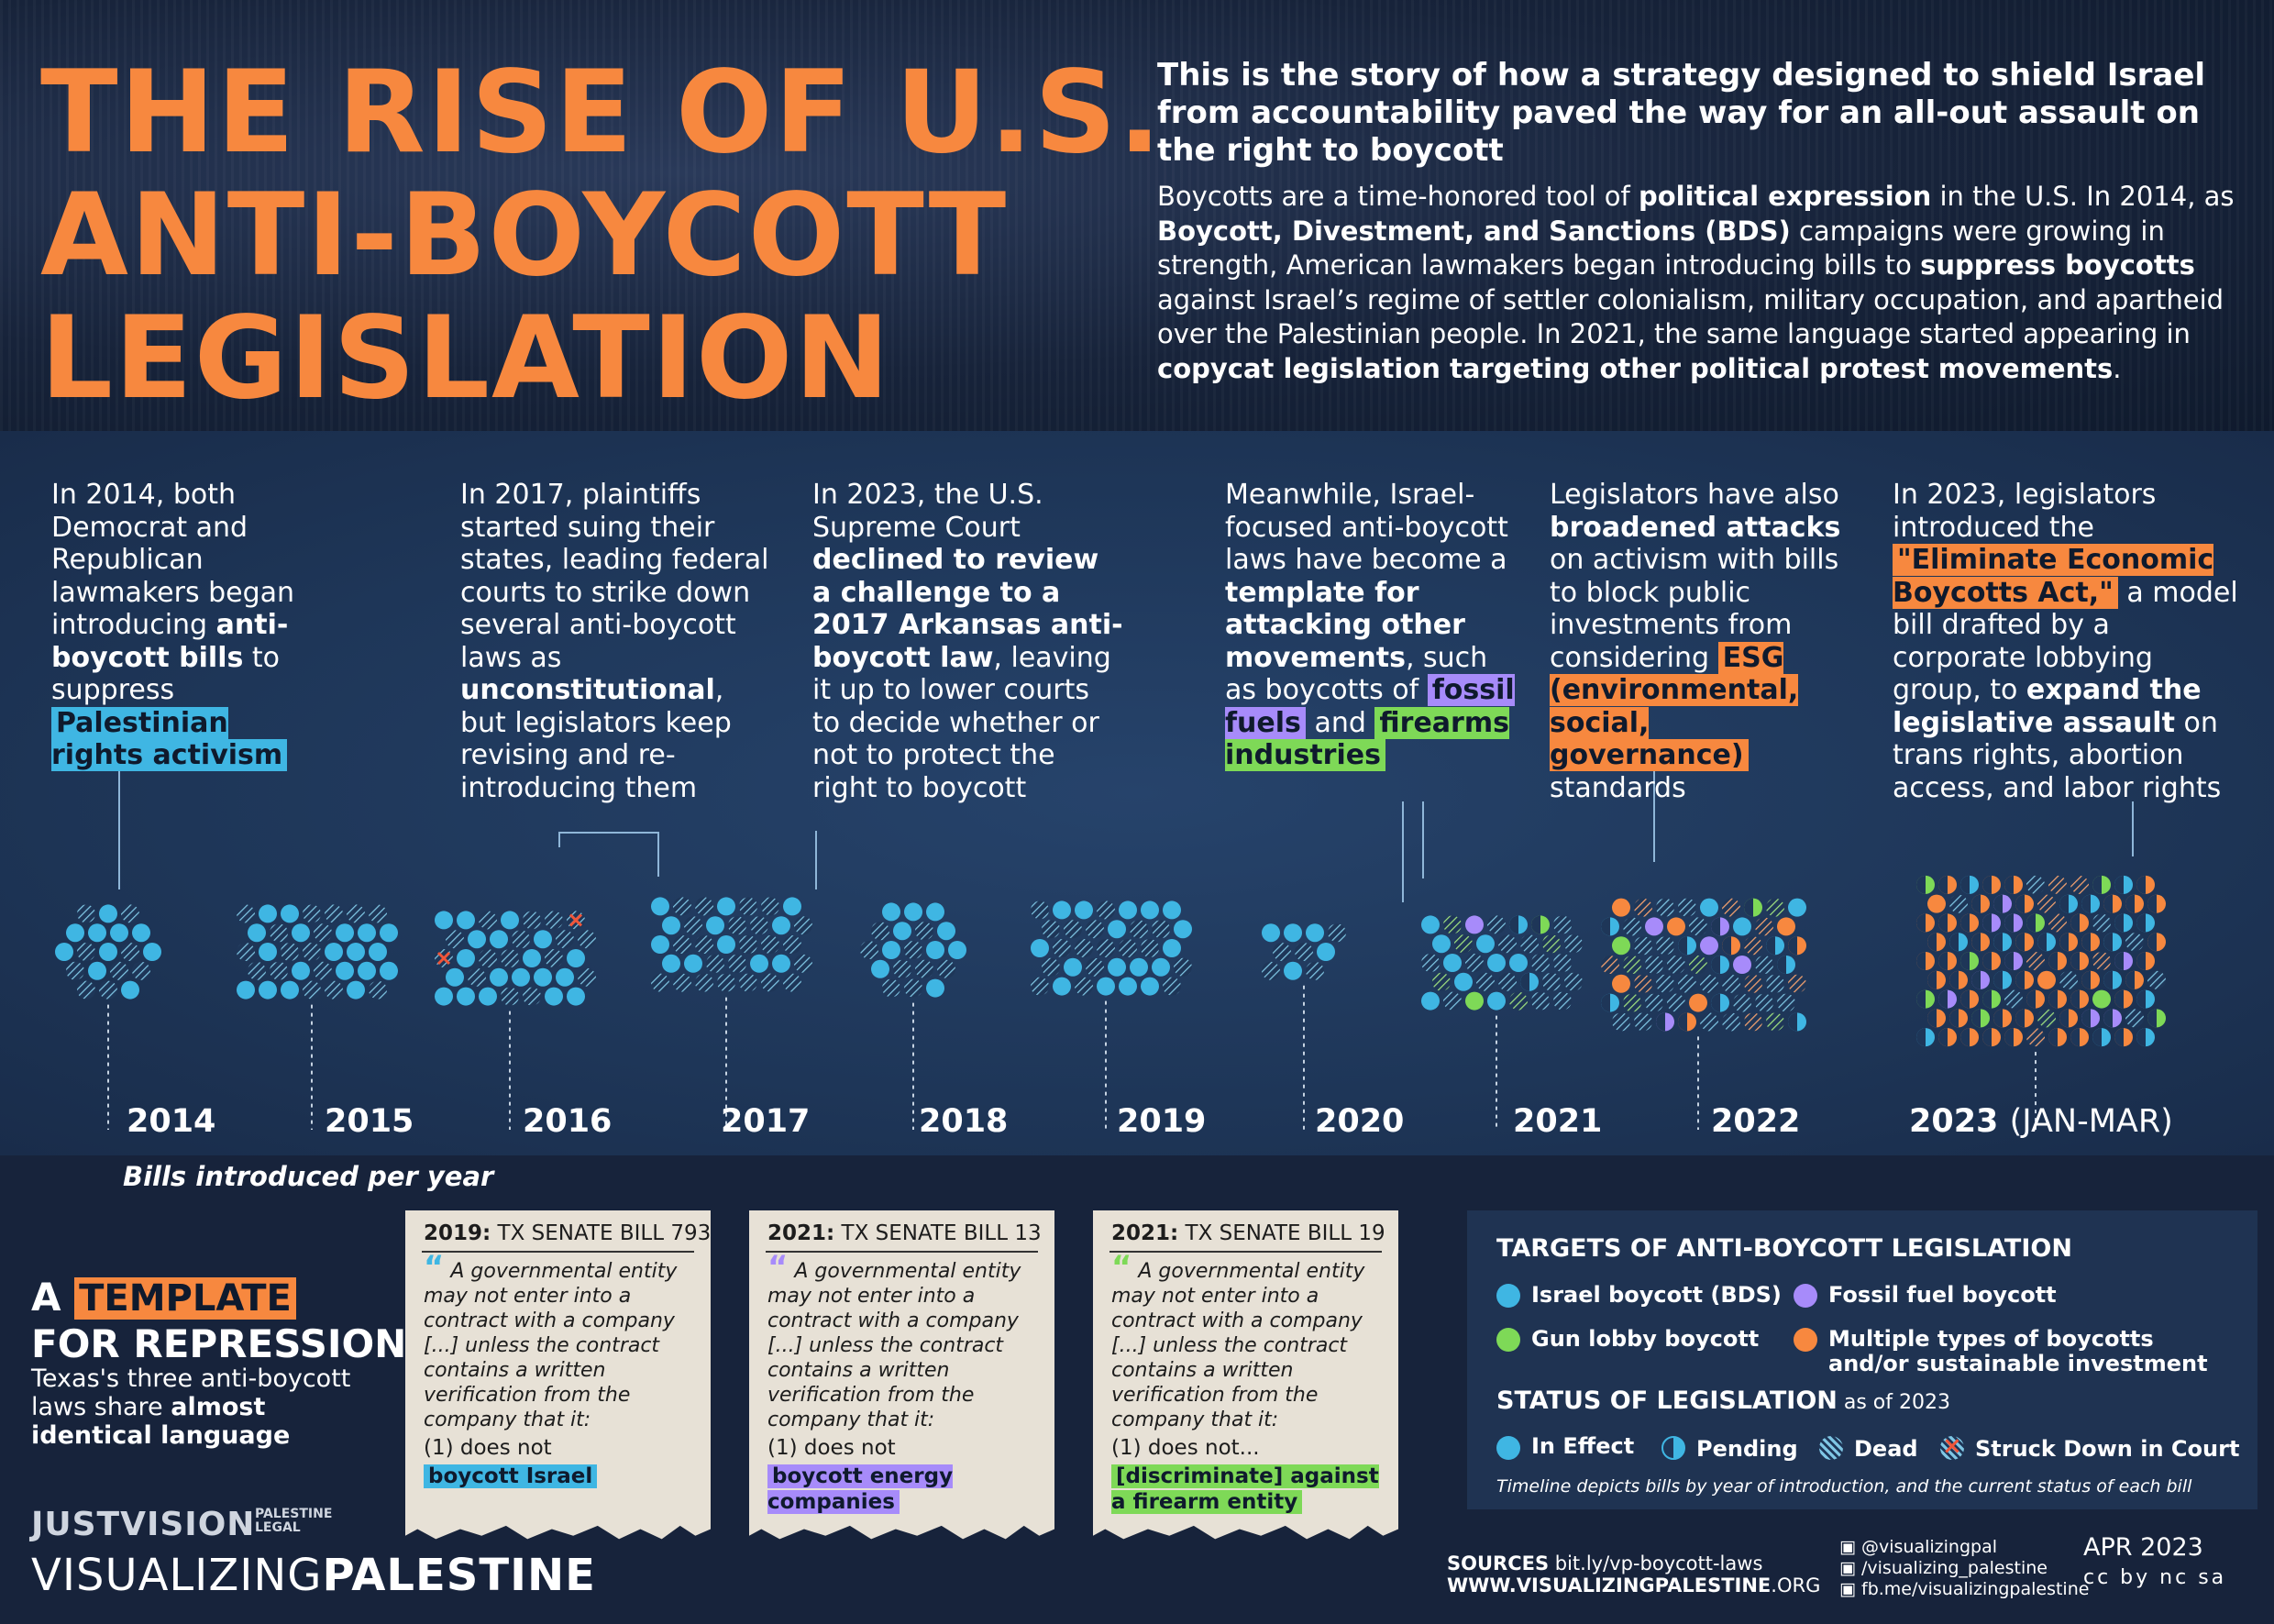 The height and width of the screenshot is (1624, 2274). I want to click on year-label-2021: 2021, so click(1558, 1121).